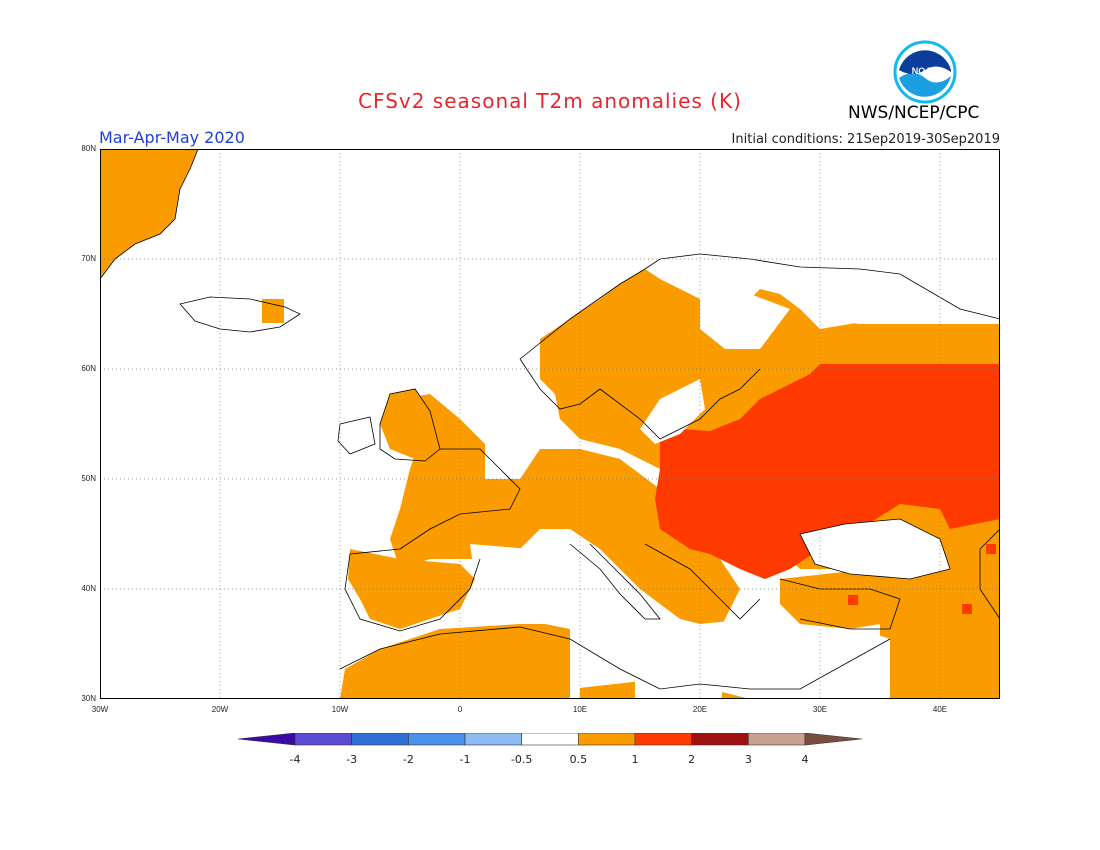 Image resolution: width=1100 pixels, height=850 pixels. I want to click on lat-label: 70N, so click(88, 258).